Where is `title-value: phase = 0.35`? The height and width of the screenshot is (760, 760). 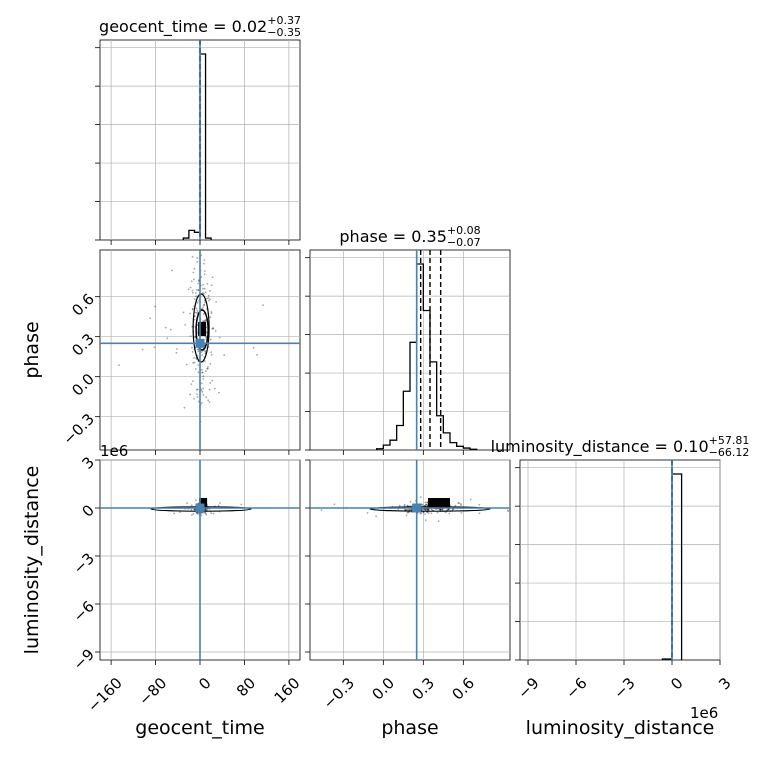
title-value: phase = 0.35 is located at coordinates (392, 236).